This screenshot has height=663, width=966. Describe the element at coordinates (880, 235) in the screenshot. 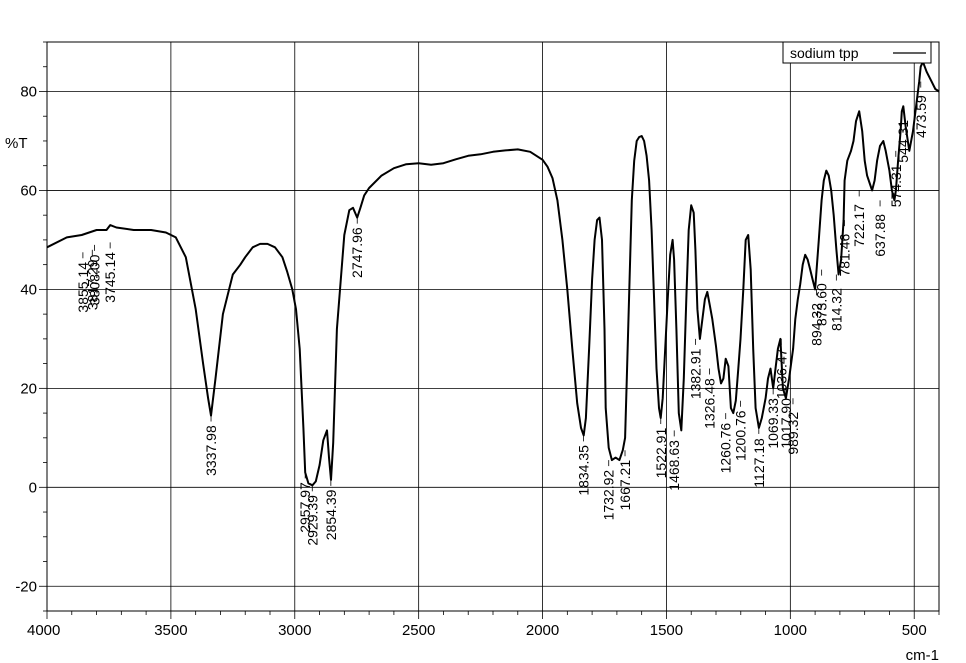

I see `peak-label: 637.88` at that location.